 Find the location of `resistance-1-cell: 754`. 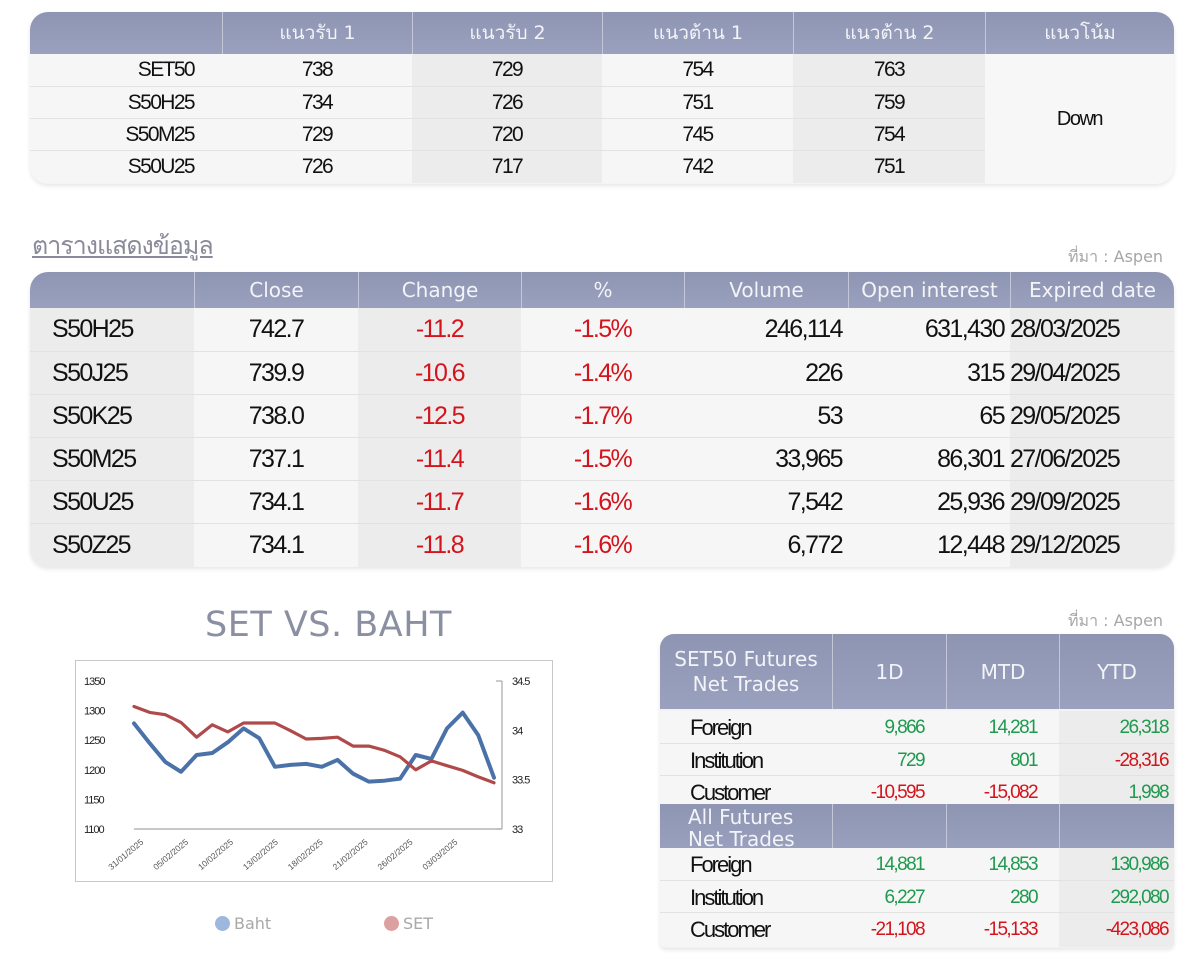

resistance-1-cell: 754 is located at coordinates (697, 70).